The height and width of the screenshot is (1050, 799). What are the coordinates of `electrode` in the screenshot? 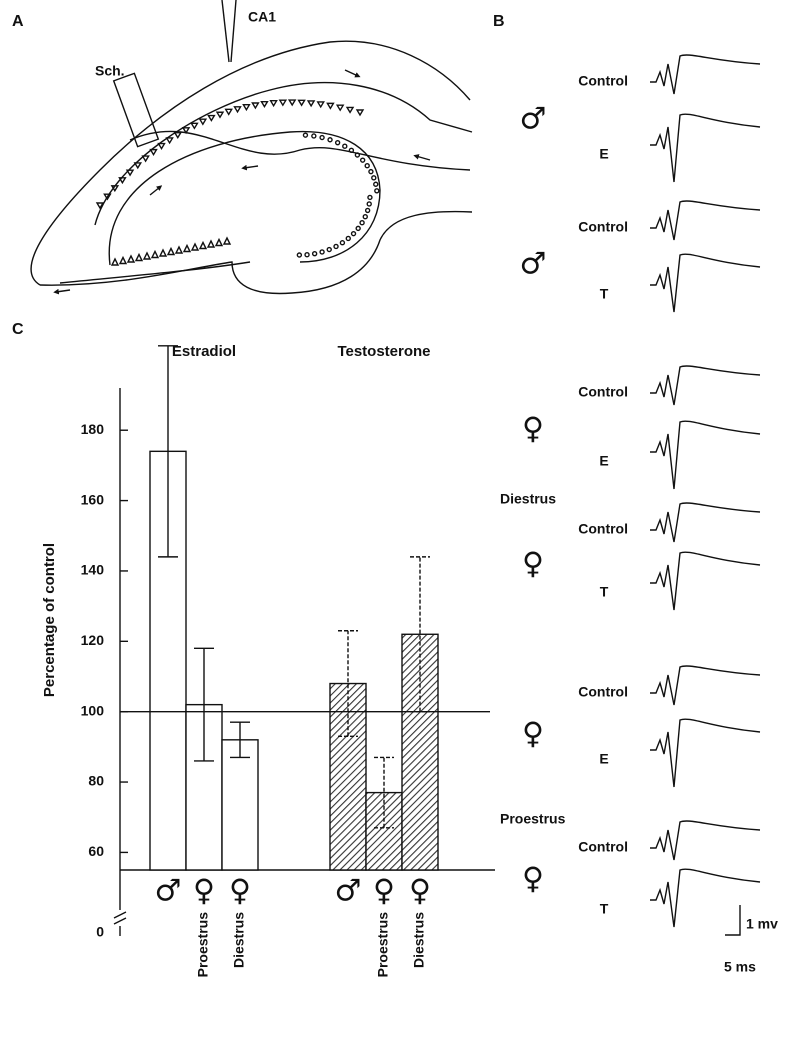 It's located at (233, 31).